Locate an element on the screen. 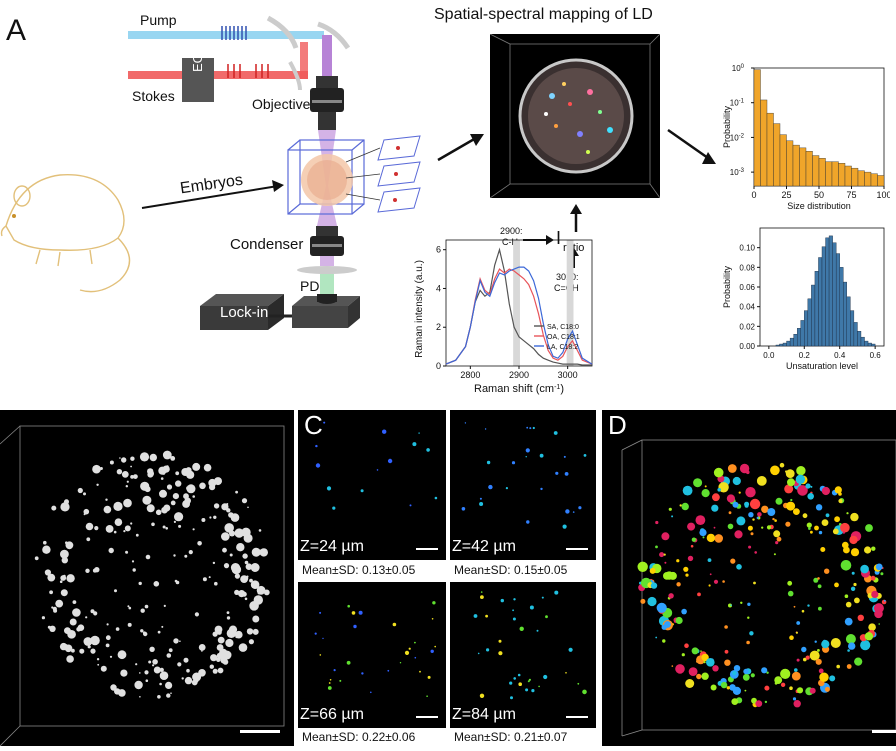 The height and width of the screenshot is (751, 896). panel-b-image is located at coordinates (147, 578).